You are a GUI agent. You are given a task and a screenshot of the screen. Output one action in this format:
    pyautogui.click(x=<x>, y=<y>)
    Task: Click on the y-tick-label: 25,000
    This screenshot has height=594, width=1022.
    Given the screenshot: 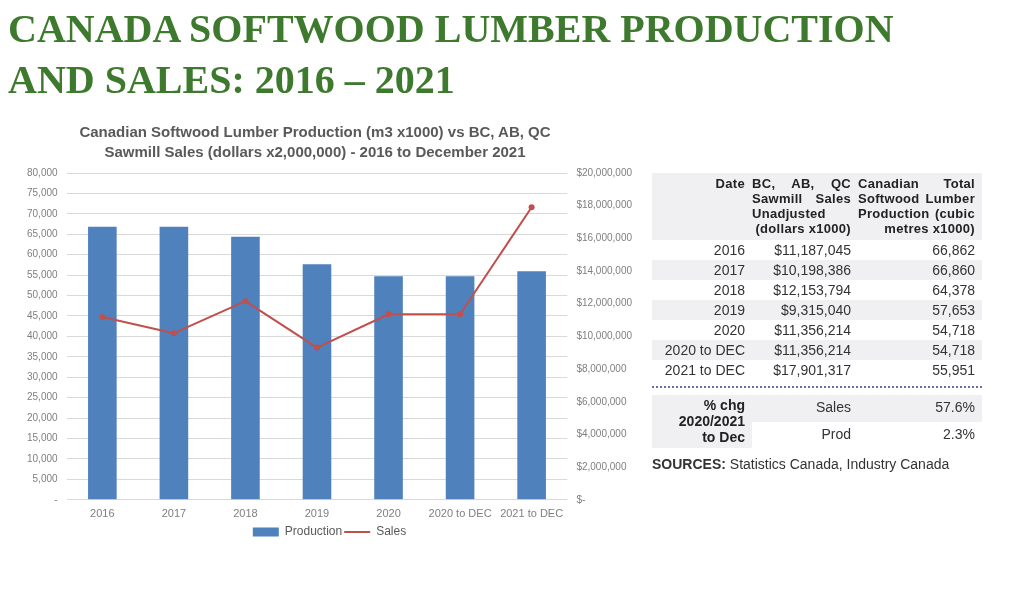 What is the action you would take?
    pyautogui.click(x=42, y=397)
    